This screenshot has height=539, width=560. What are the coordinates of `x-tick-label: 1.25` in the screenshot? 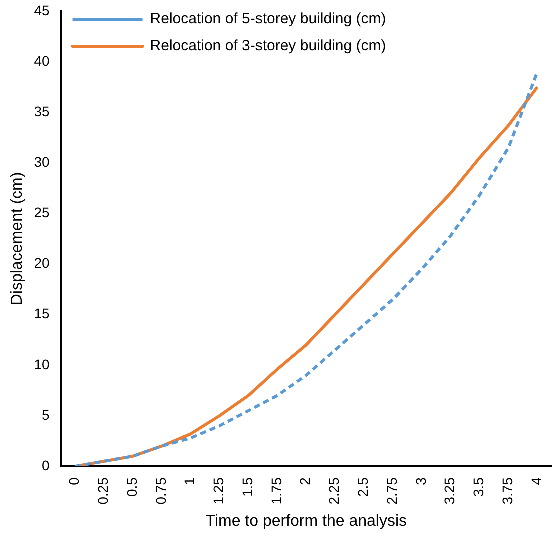 It's located at (218, 491).